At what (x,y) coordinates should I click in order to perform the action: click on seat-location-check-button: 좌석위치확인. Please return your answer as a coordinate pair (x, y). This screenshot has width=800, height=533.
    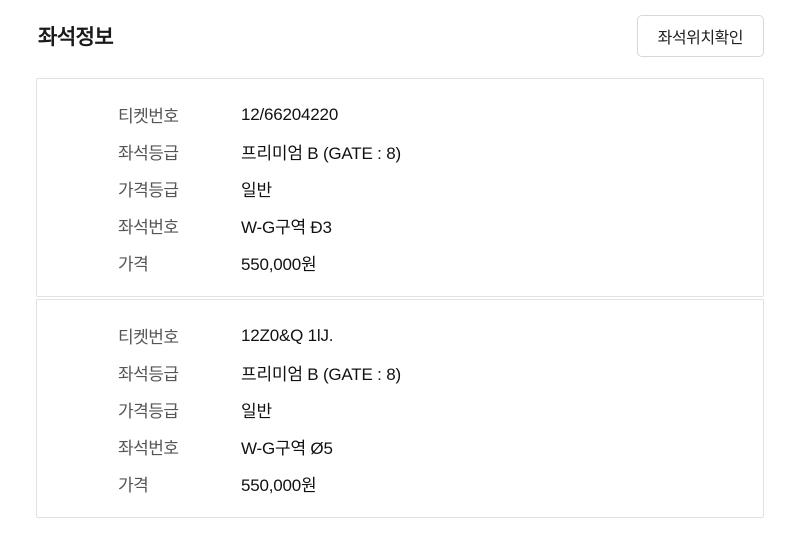
    Looking at the image, I should click on (700, 36).